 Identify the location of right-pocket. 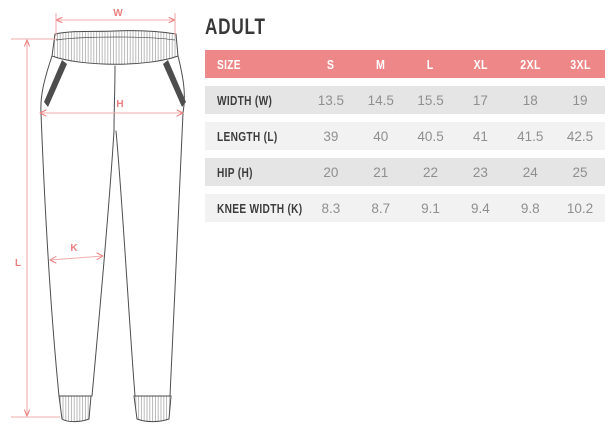
(174, 83).